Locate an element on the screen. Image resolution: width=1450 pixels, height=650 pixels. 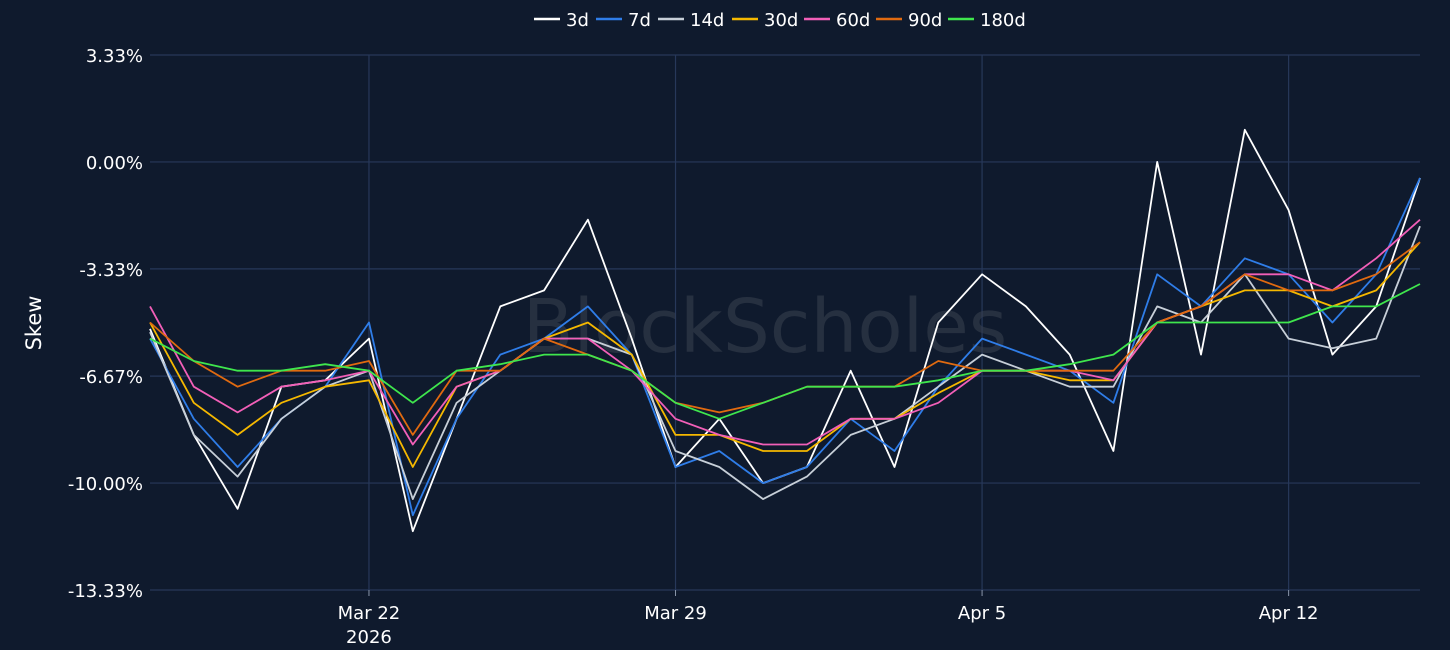
x-tick-label: Mar 22 is located at coordinates (369, 613).